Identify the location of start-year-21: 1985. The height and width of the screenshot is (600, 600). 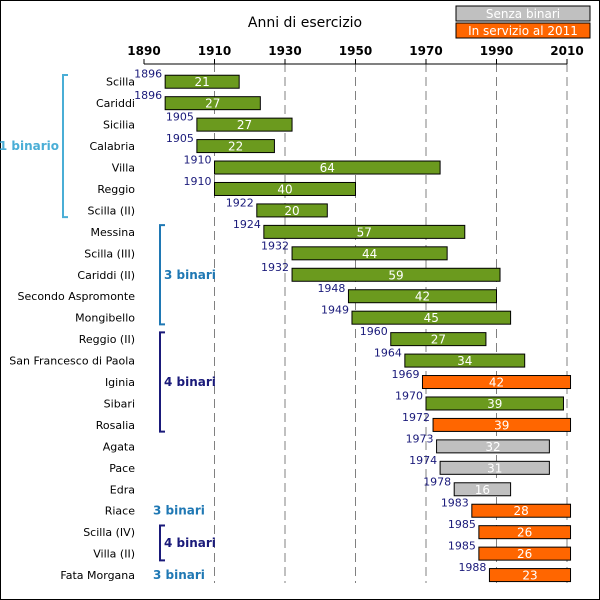
(462, 524).